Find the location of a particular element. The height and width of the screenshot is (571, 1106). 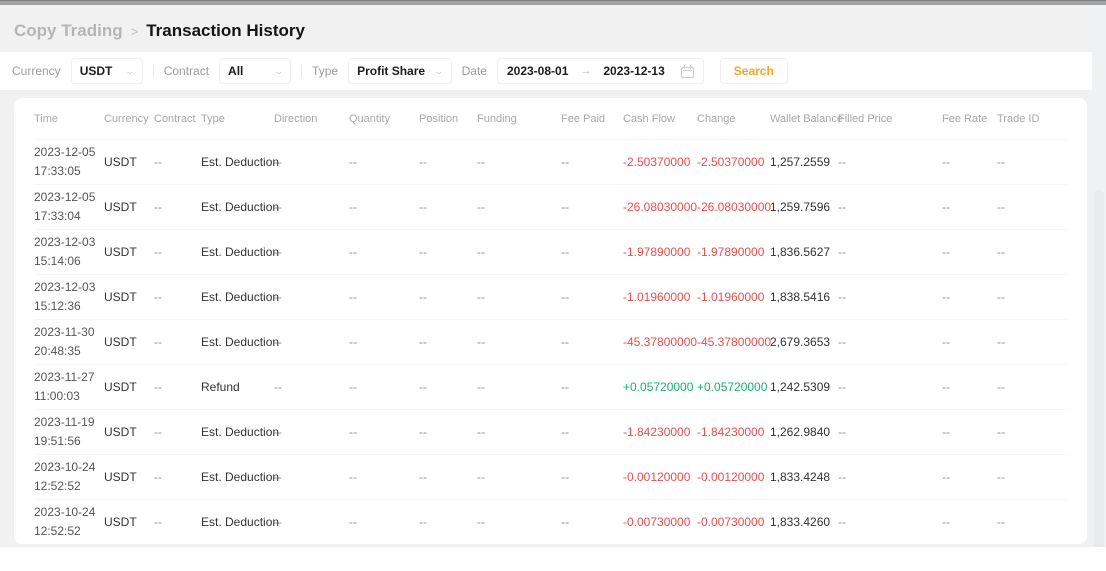

currency-dropdown-value: USDT is located at coordinates (96, 71).